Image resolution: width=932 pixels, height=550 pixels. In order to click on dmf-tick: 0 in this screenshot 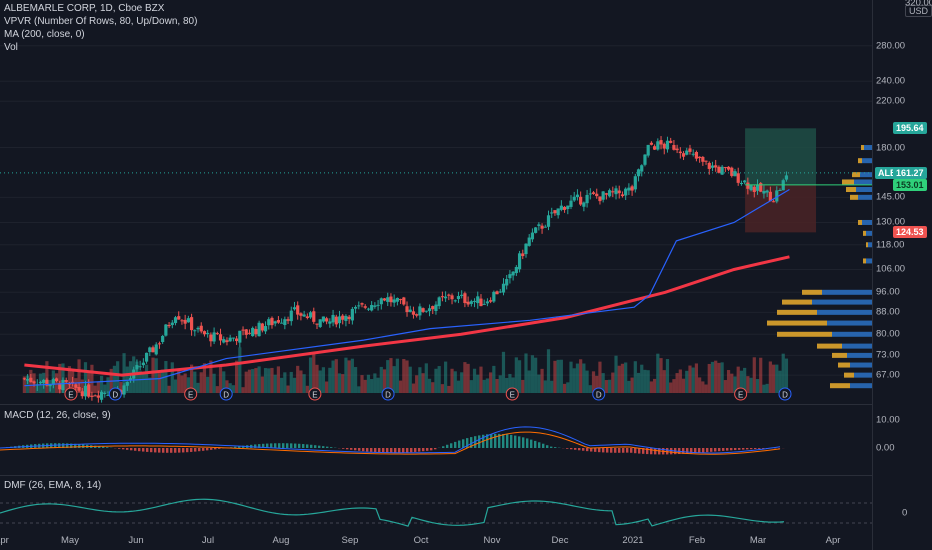, I will do `click(905, 513)`.